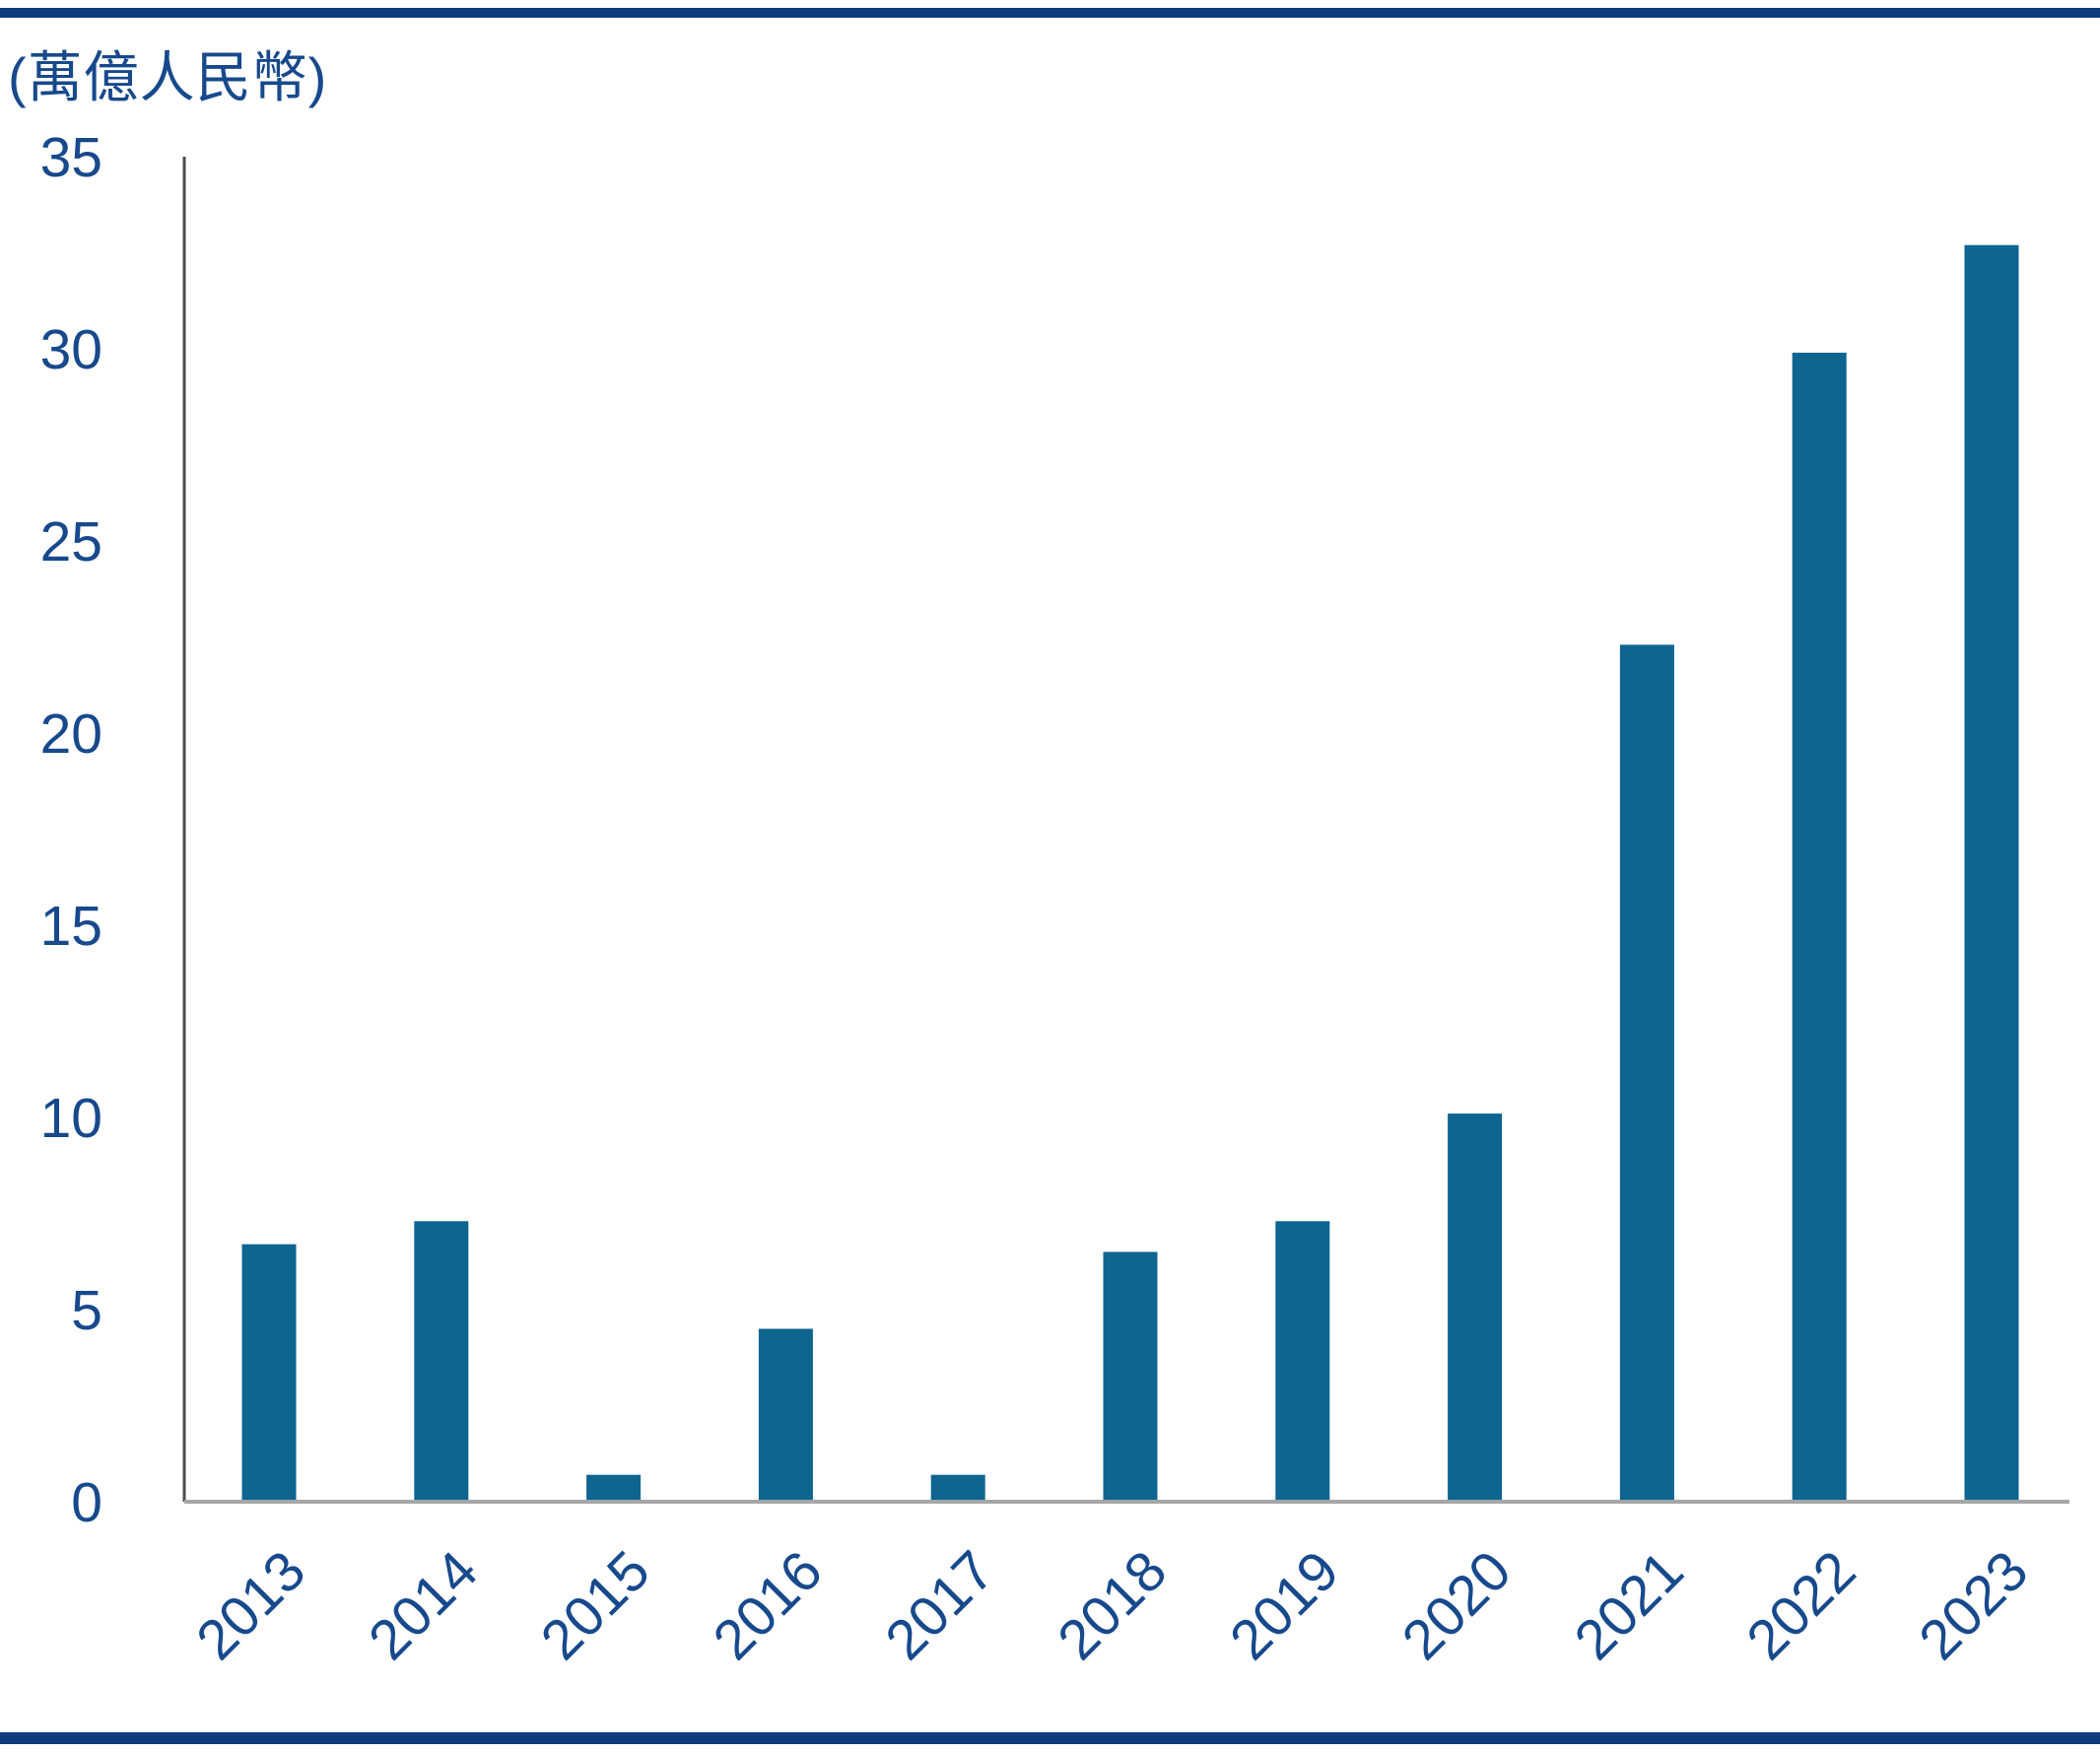 This screenshot has height=1752, width=2100. I want to click on chart-title: (萬億人民幣), so click(168, 77).